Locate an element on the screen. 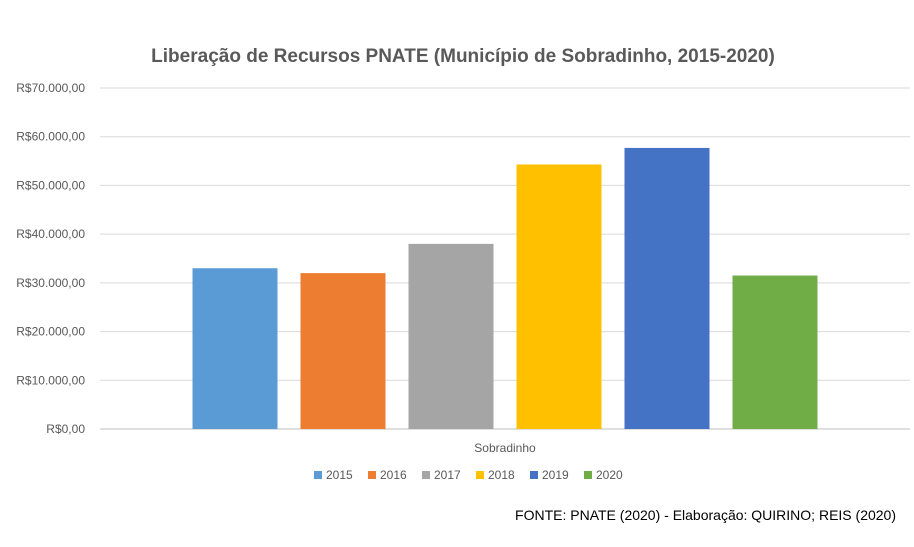  x-category-label: Sobradinho is located at coordinates (505, 448).